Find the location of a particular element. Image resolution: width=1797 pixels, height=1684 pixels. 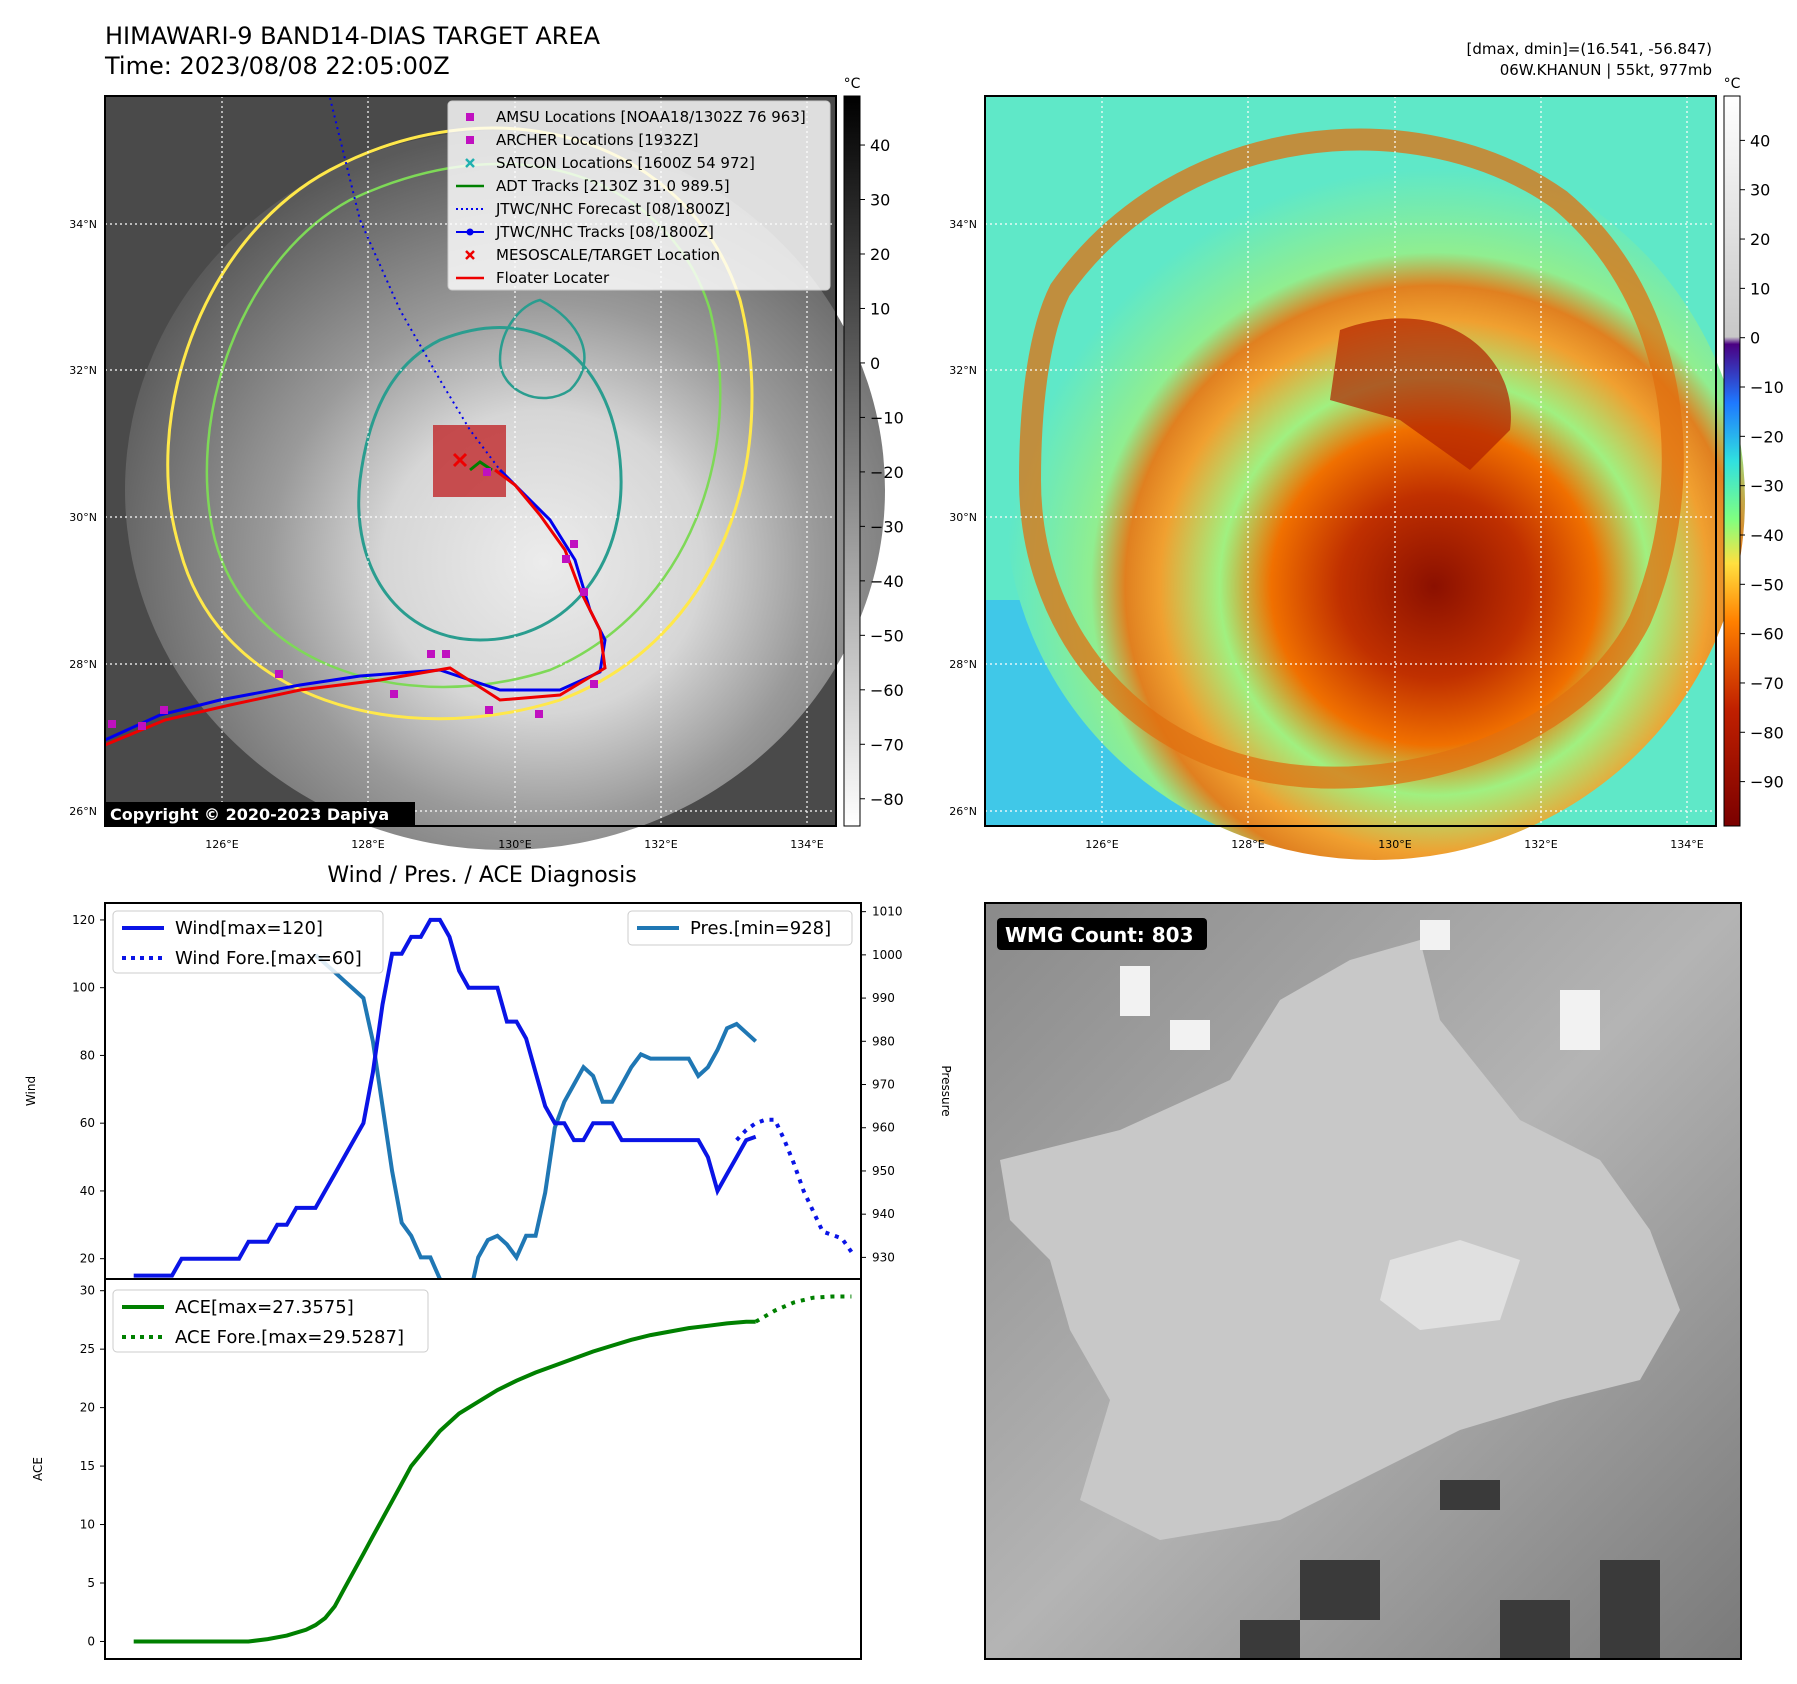

lat-tick-label: 30°N is located at coordinates (83, 517).